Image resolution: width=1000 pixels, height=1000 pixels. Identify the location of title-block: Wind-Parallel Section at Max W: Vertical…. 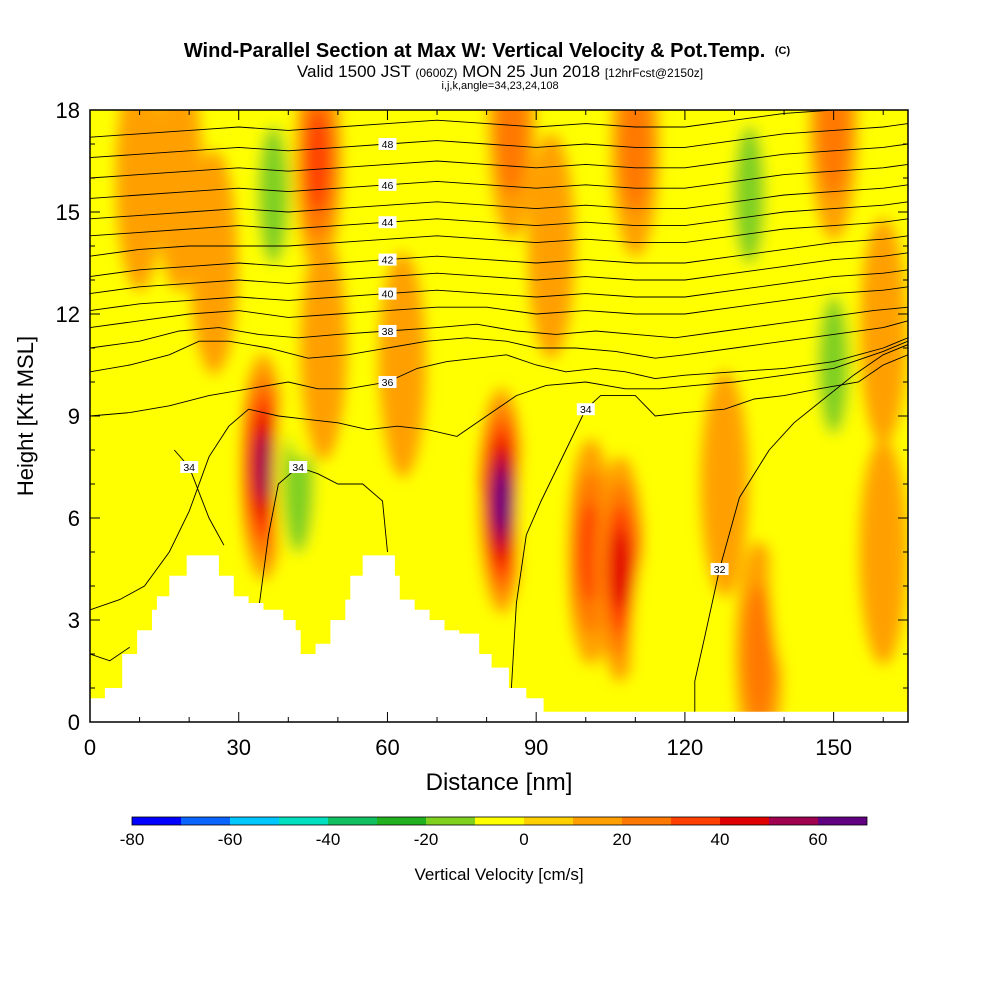
(487, 66).